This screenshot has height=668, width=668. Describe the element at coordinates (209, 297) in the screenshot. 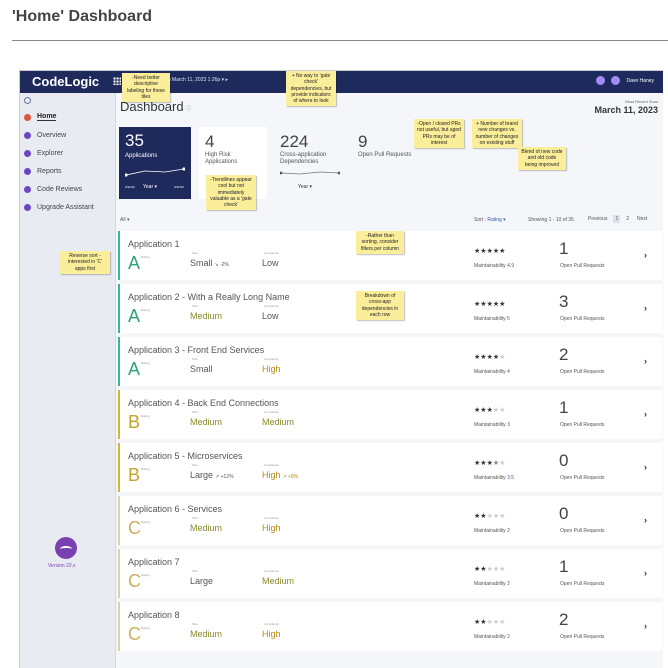

I see `application-name: Application 2 - With a Really Long Name` at that location.